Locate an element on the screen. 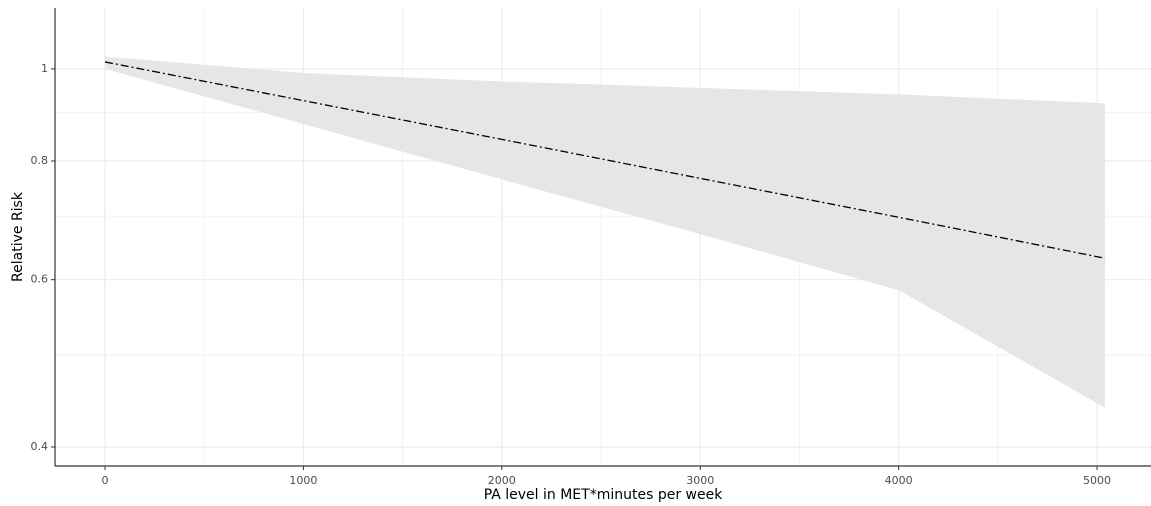 This screenshot has width=1151, height=506. y-axis-title: Relative Risk is located at coordinates (18, 236).